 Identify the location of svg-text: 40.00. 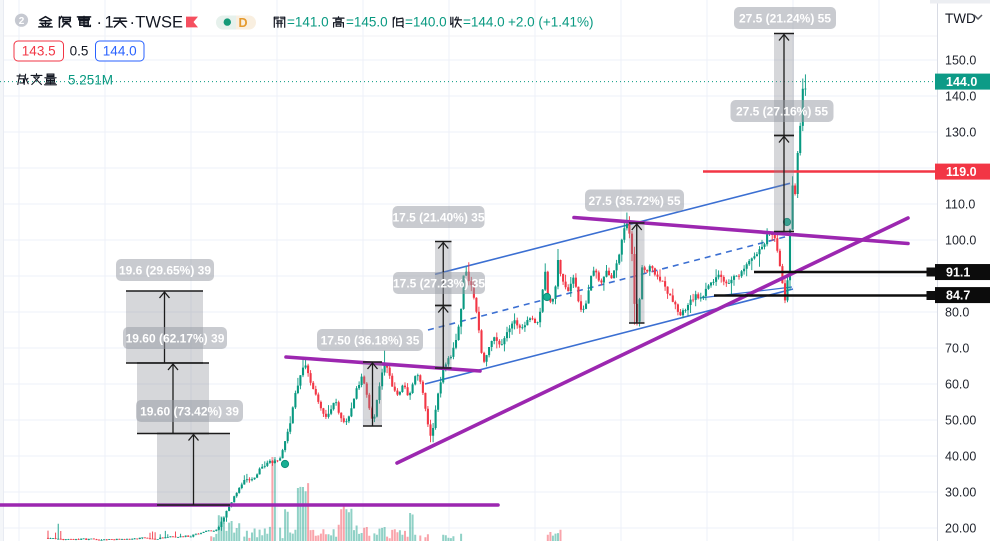
(960, 457).